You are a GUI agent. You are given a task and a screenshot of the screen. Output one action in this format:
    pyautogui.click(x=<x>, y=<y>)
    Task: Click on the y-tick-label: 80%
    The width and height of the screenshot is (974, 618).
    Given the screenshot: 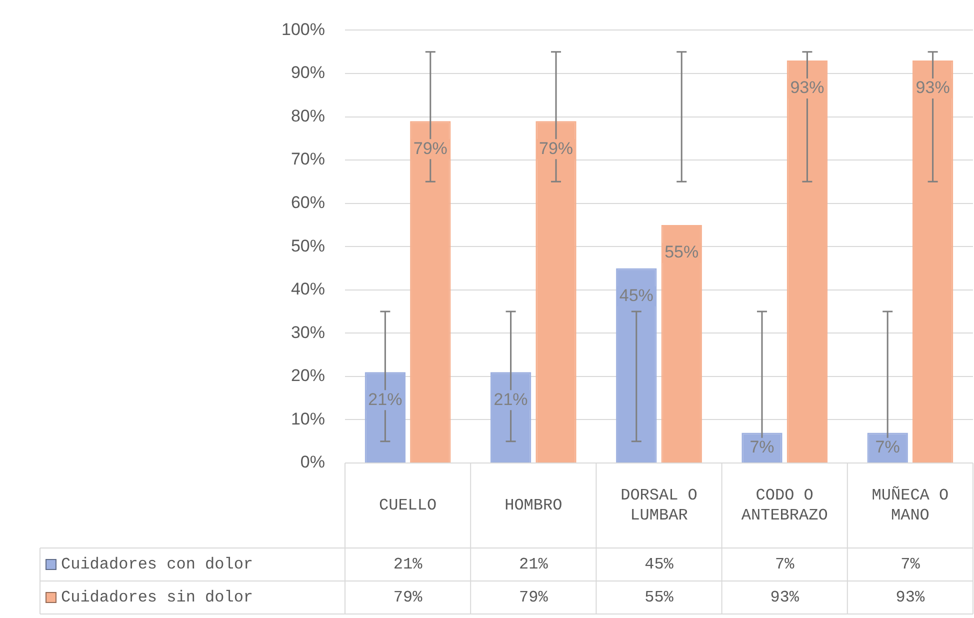 What is the action you would take?
    pyautogui.click(x=307, y=116)
    